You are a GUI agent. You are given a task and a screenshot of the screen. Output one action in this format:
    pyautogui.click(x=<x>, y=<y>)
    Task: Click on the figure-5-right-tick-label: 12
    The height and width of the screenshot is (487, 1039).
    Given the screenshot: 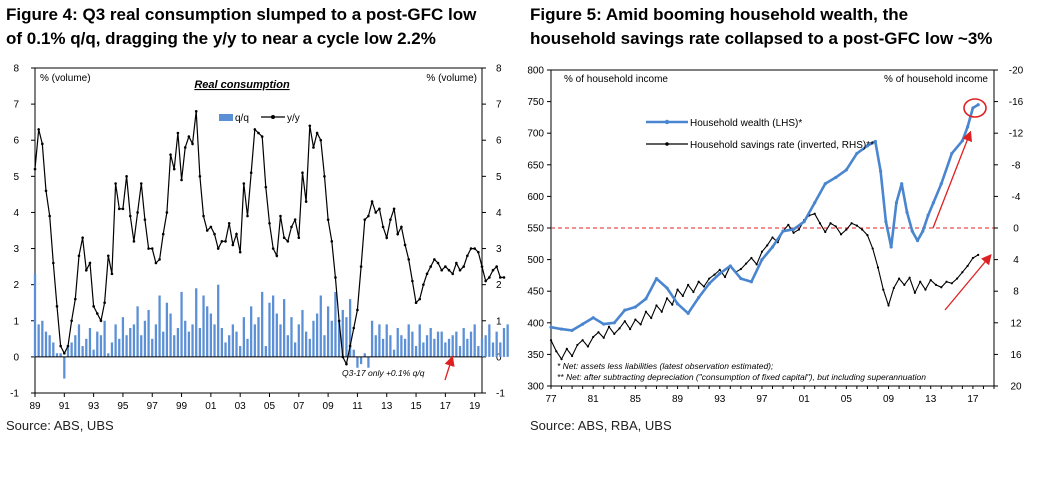 What is the action you would take?
    pyautogui.click(x=1016, y=323)
    